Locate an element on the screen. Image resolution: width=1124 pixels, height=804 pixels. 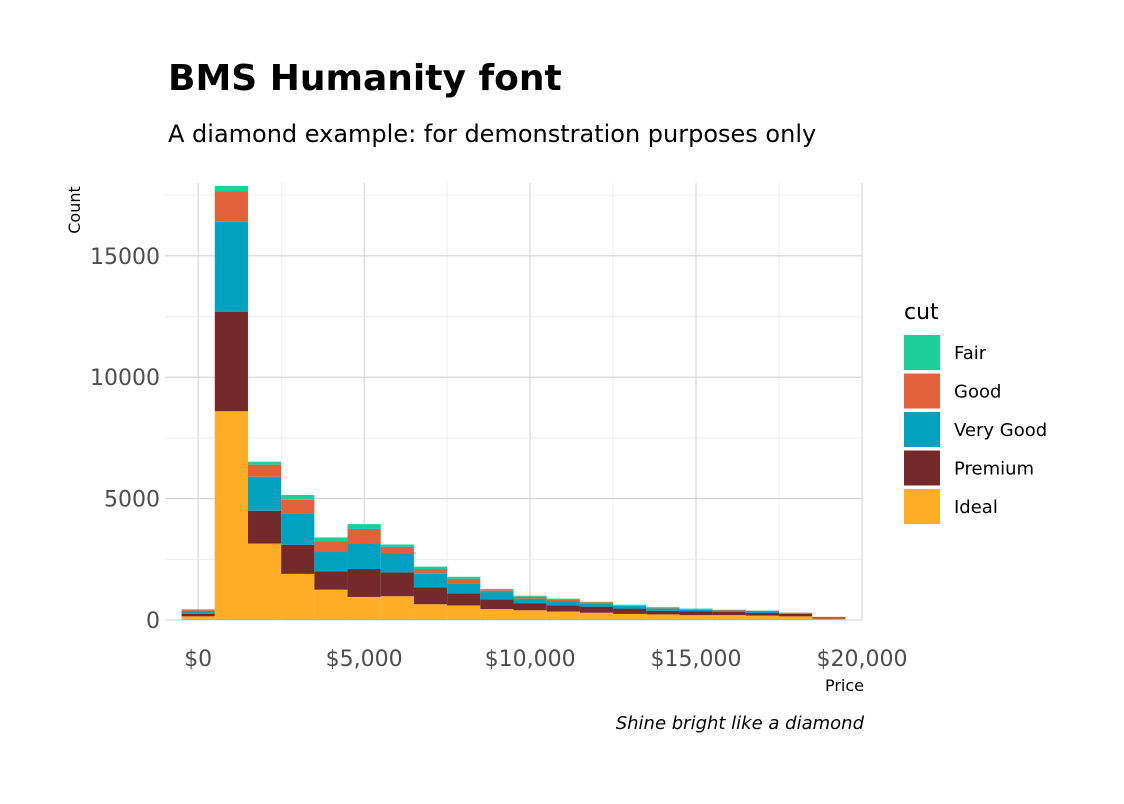
legend-swatch-premium is located at coordinates (922, 468).